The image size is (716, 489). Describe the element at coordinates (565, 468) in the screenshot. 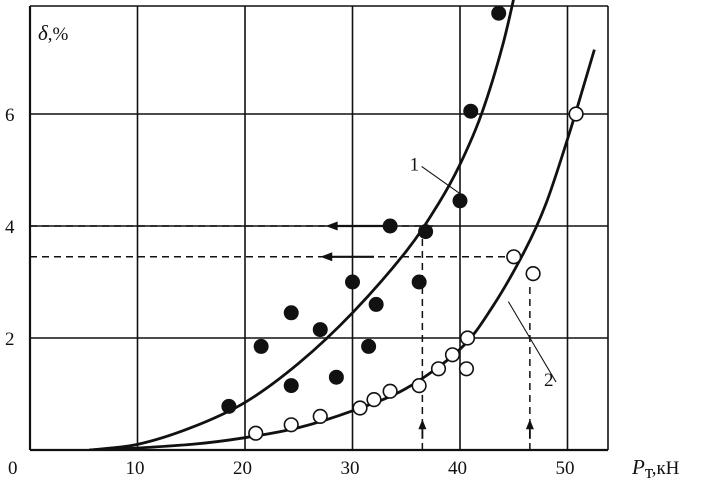

I see `x-tick-label: 50` at that location.